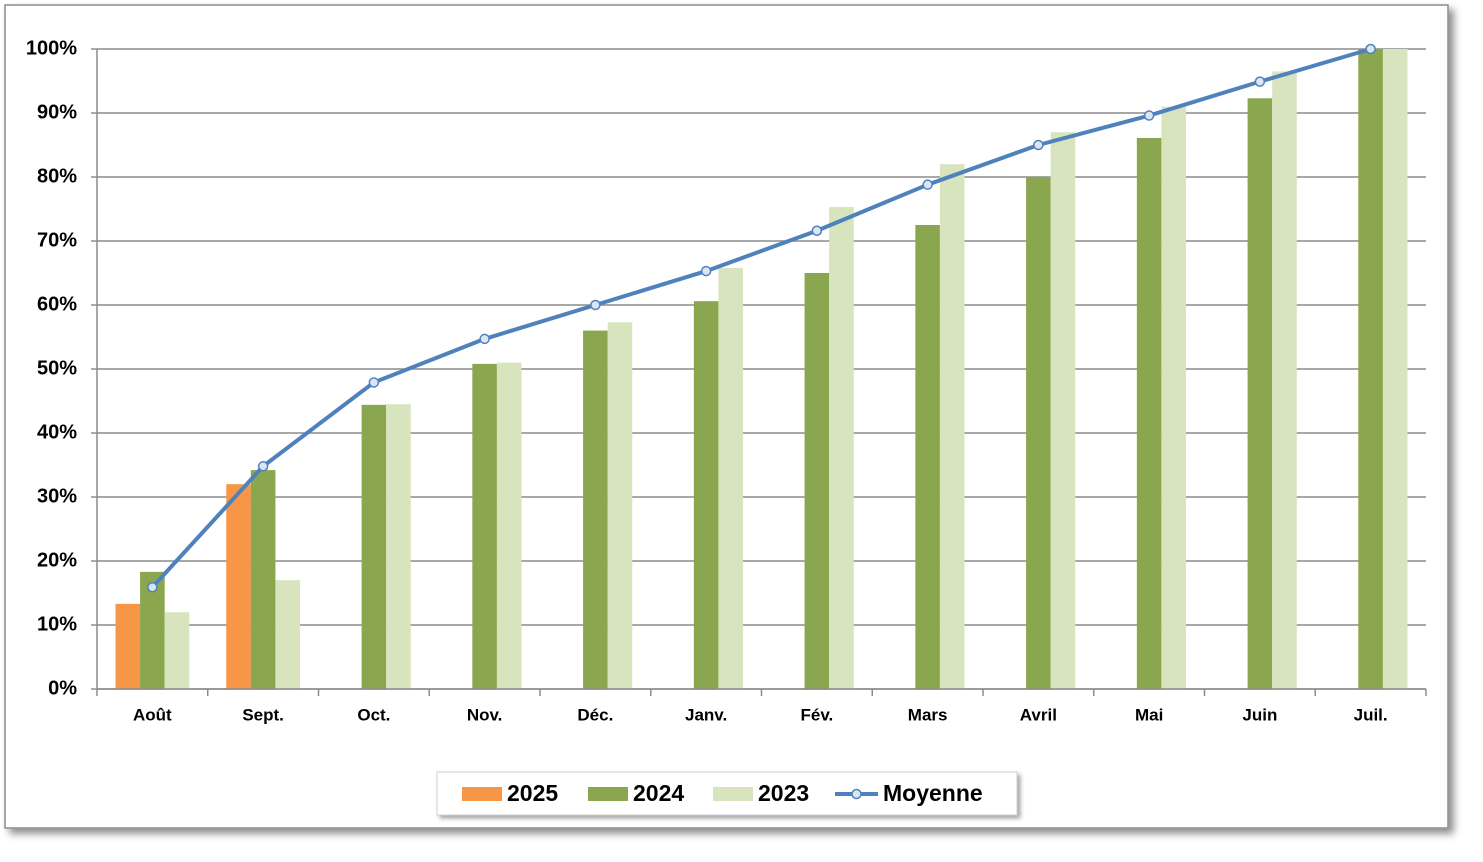 This screenshot has height=862, width=1483. What do you see at coordinates (658, 793) in the screenshot?
I see `legend-label: 2024` at bounding box center [658, 793].